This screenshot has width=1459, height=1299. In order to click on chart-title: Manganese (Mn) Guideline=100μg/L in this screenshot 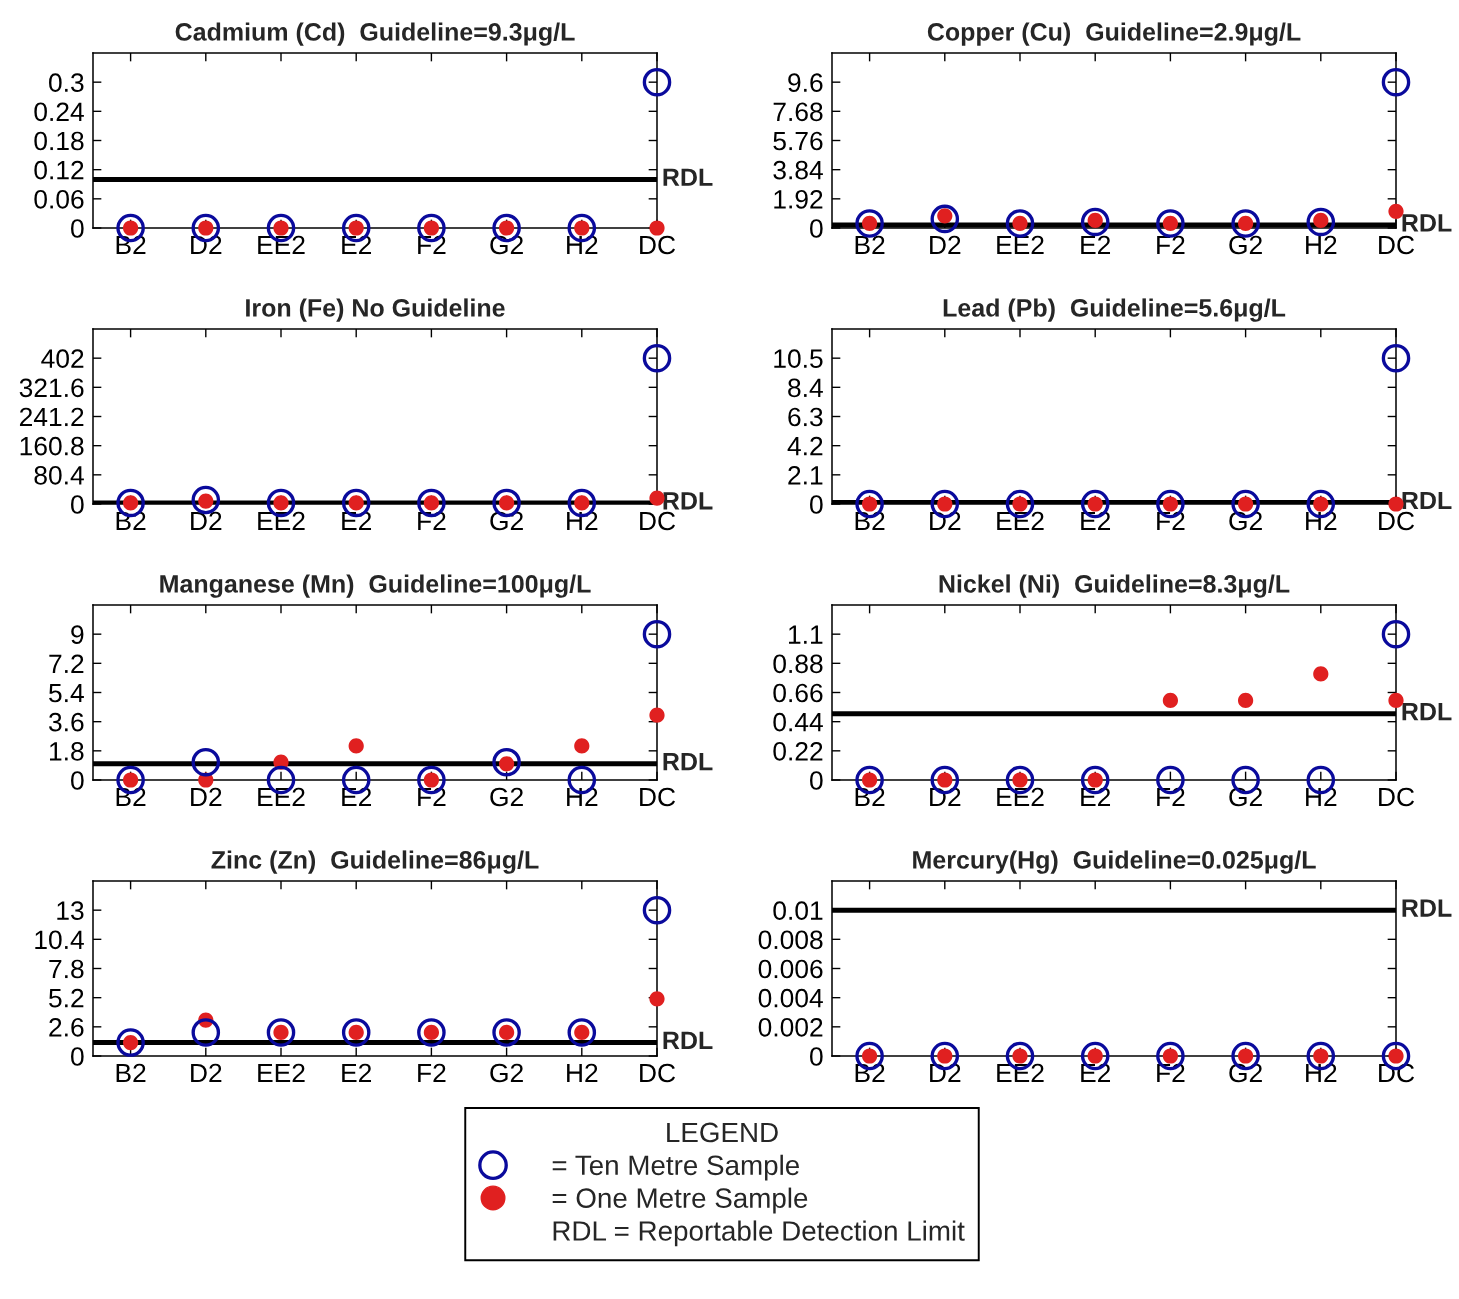, I will do `click(375, 586)`.